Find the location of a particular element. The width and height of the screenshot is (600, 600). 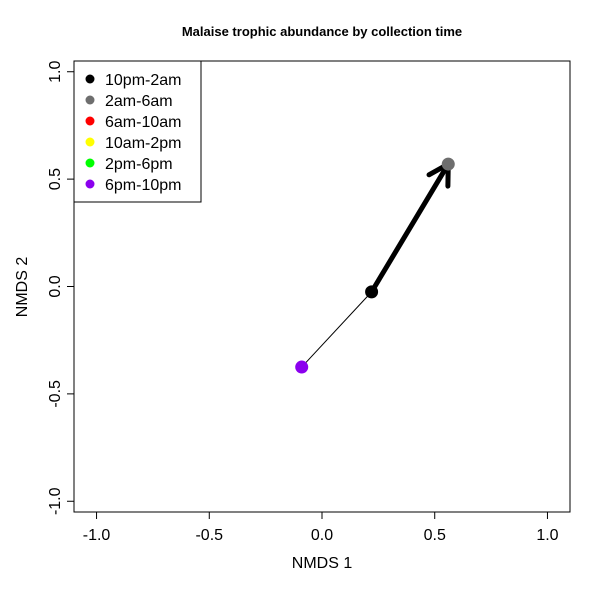

y-tick-label: -1.0 is located at coordinates (55, 501).